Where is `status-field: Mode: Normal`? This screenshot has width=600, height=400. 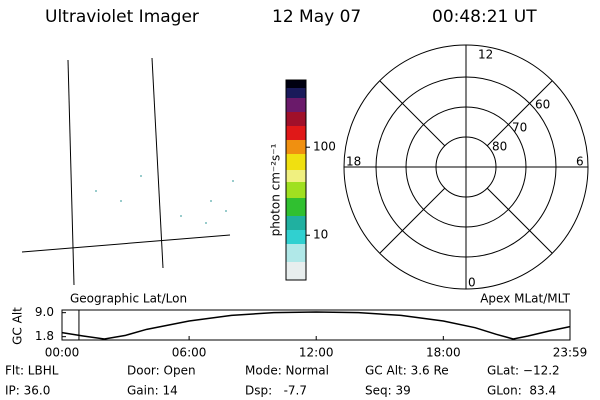 status-field: Mode: Normal is located at coordinates (287, 371).